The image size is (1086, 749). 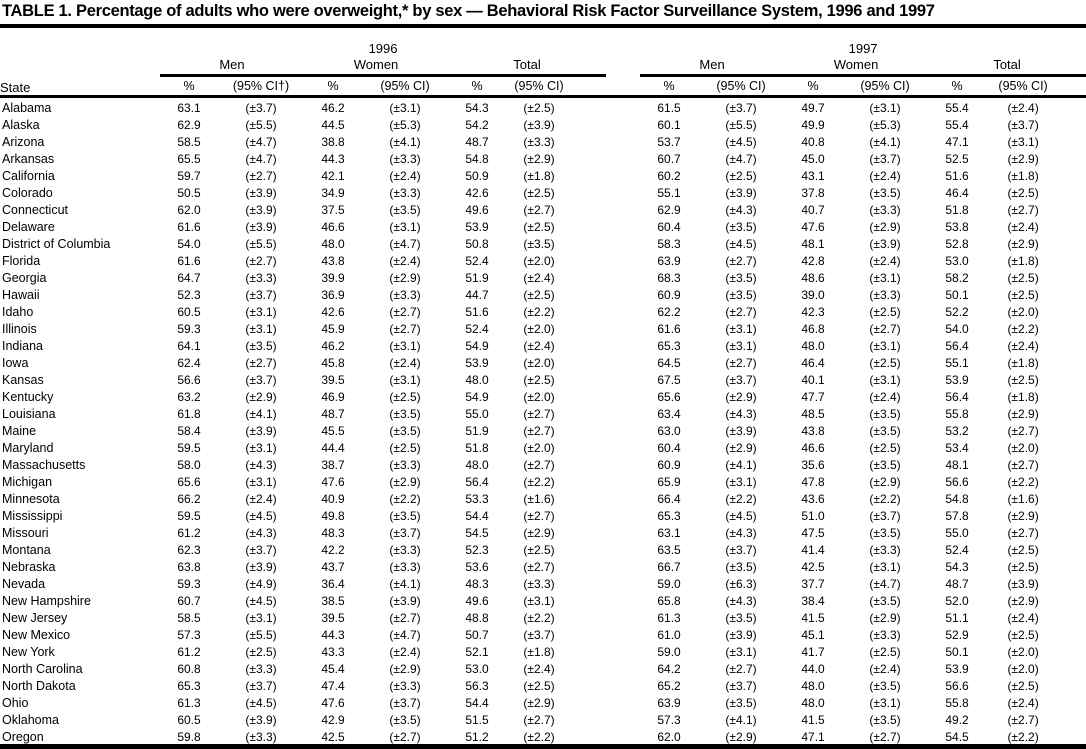 What do you see at coordinates (405, 634) in the screenshot?
I see `value-cell: (±4.7)` at bounding box center [405, 634].